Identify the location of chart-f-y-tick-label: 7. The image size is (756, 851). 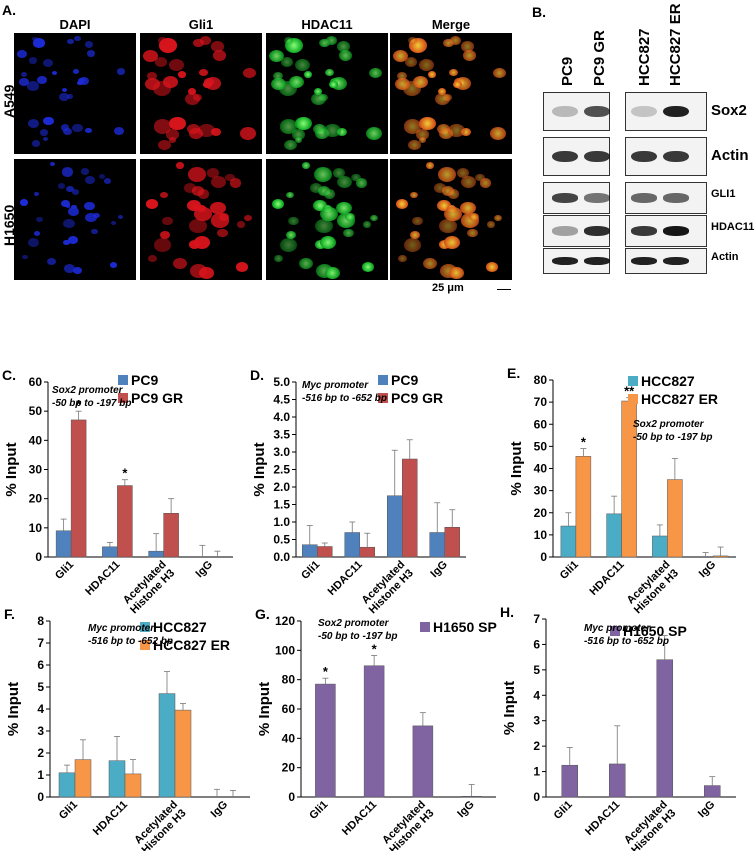
(40, 643).